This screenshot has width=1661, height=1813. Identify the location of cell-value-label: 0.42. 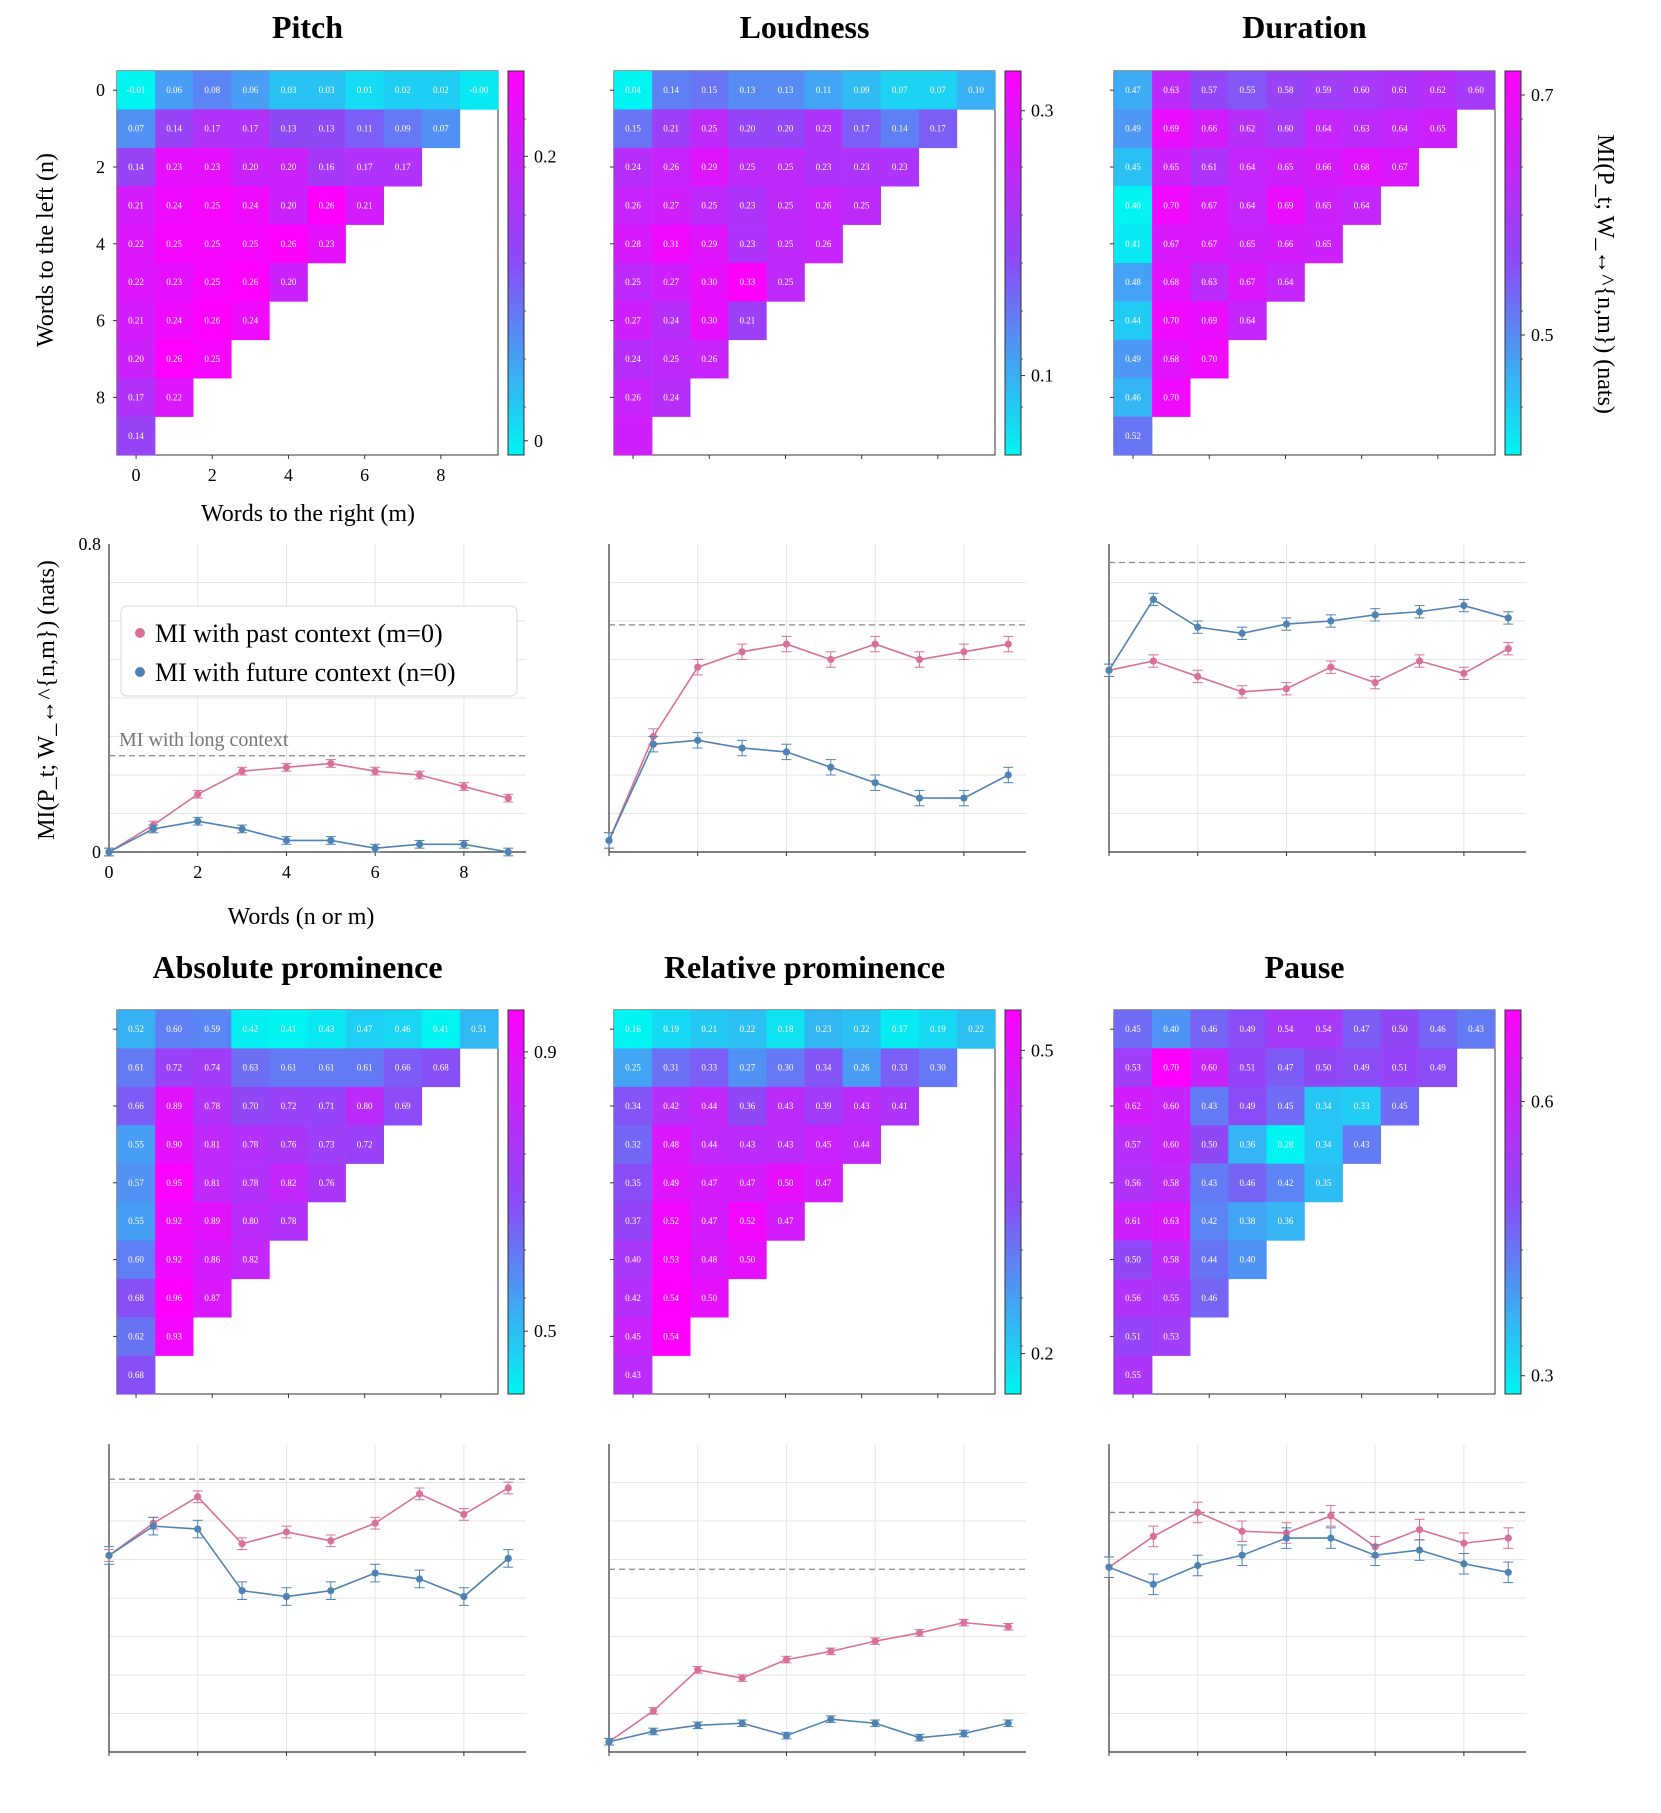
(671, 1106).